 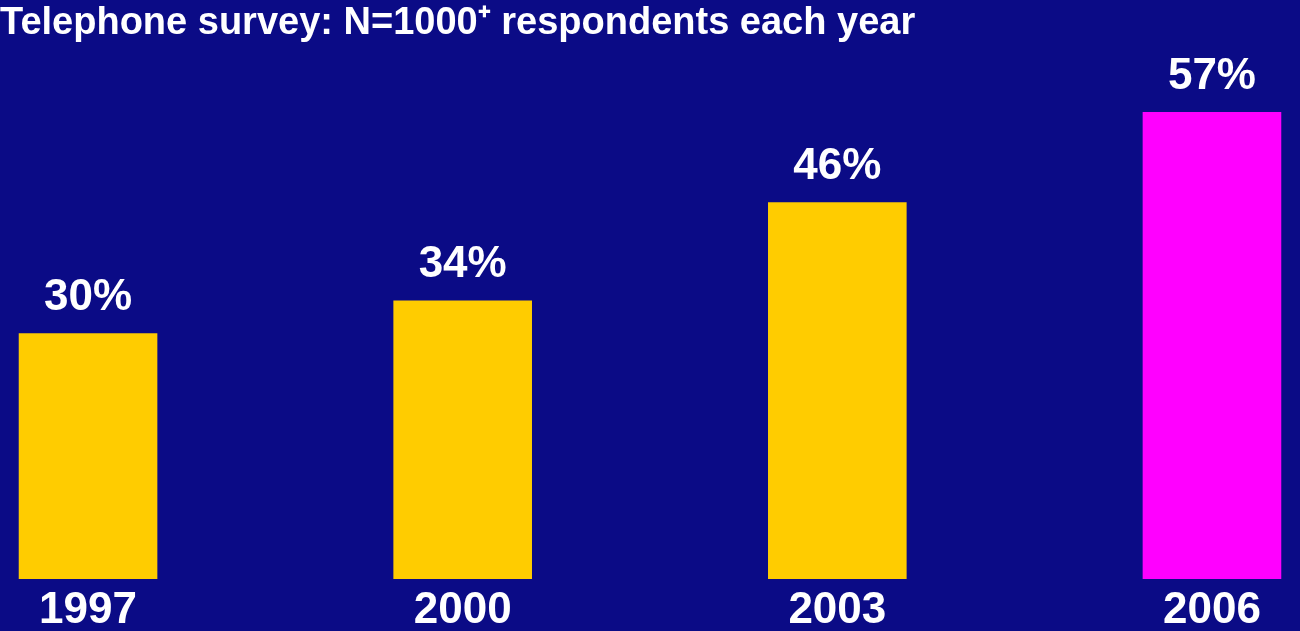 What do you see at coordinates (462, 606) in the screenshot?
I see `x-tick-label: 2000` at bounding box center [462, 606].